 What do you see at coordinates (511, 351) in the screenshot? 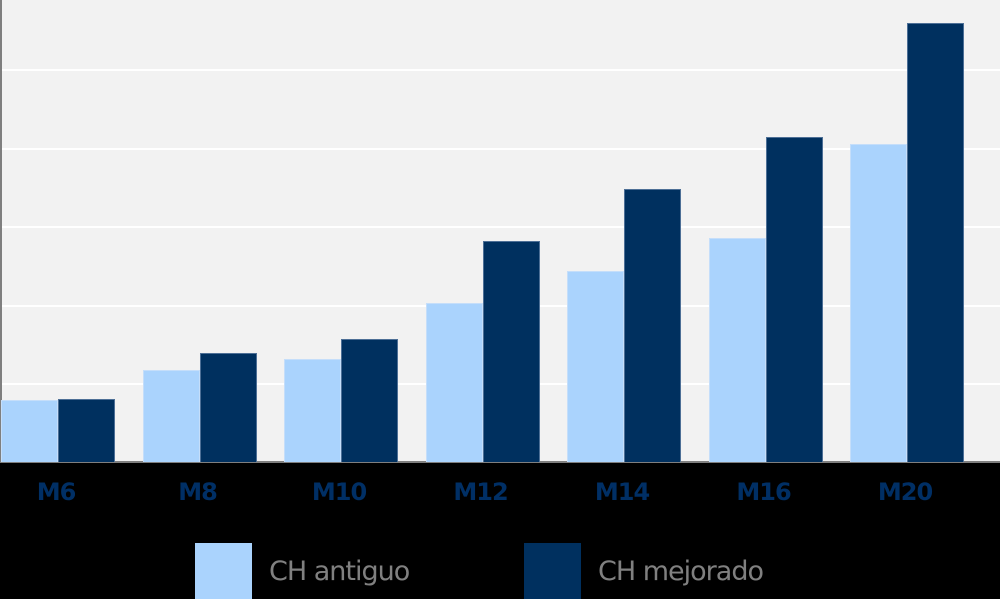
I see `bar-m12-ch-mejorado` at bounding box center [511, 351].